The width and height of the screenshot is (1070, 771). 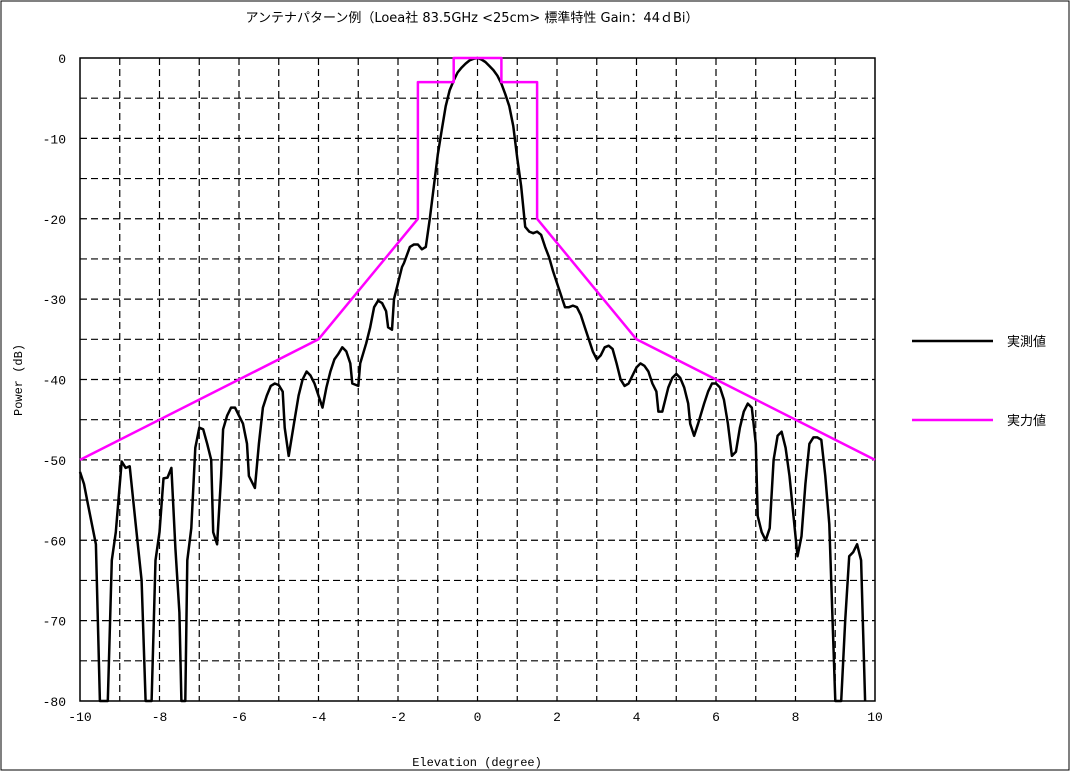 What do you see at coordinates (477, 763) in the screenshot?
I see `x-axis-label: Elevation (degree)` at bounding box center [477, 763].